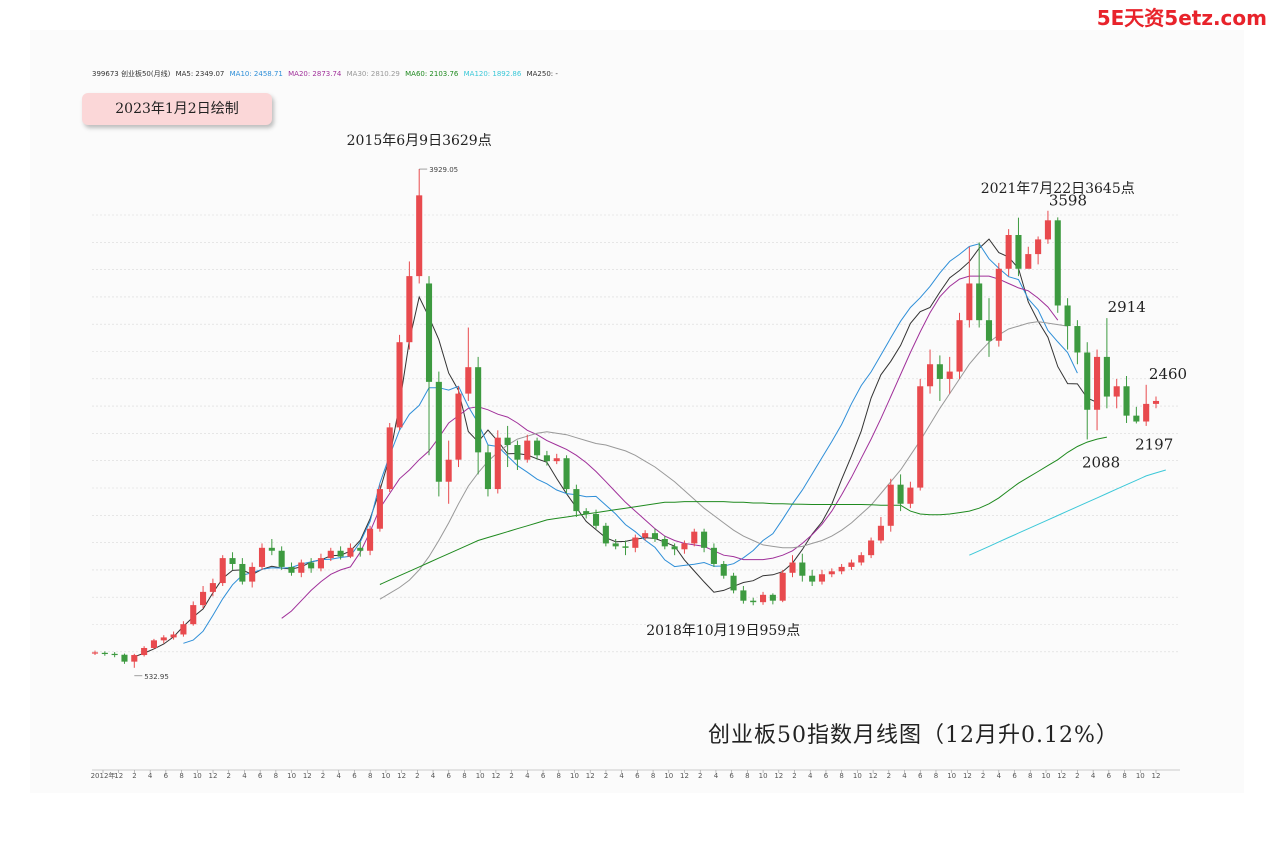 The height and width of the screenshot is (843, 1273). What do you see at coordinates (131, 74) in the screenshot?
I see `legend-code-label: 399673 创业板50(月线)` at bounding box center [131, 74].